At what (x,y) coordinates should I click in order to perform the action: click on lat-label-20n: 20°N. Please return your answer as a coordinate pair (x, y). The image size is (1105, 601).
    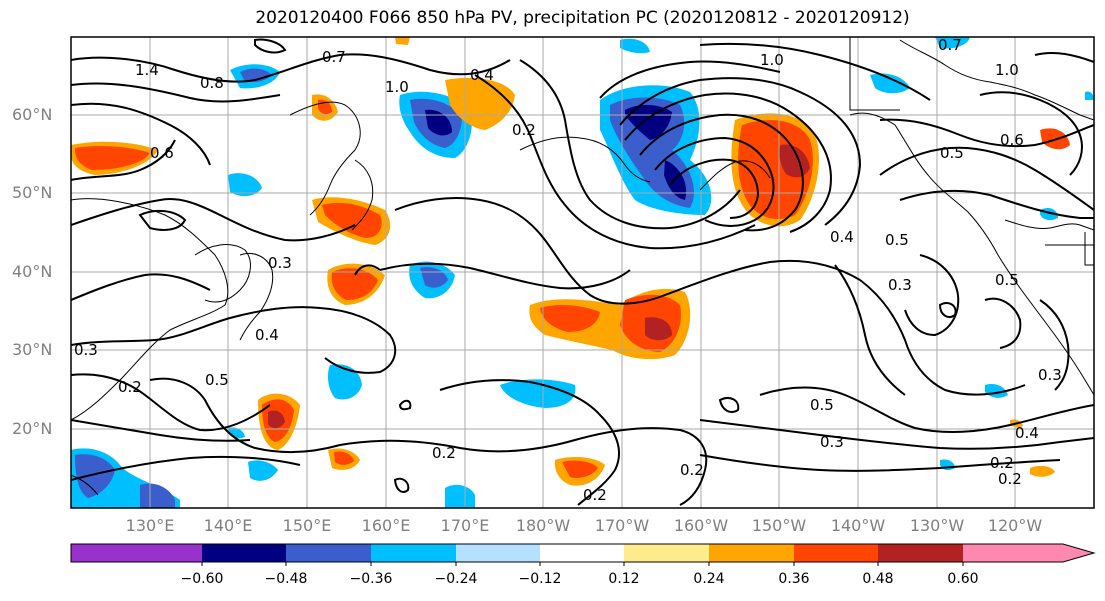
    Looking at the image, I should click on (32, 428).